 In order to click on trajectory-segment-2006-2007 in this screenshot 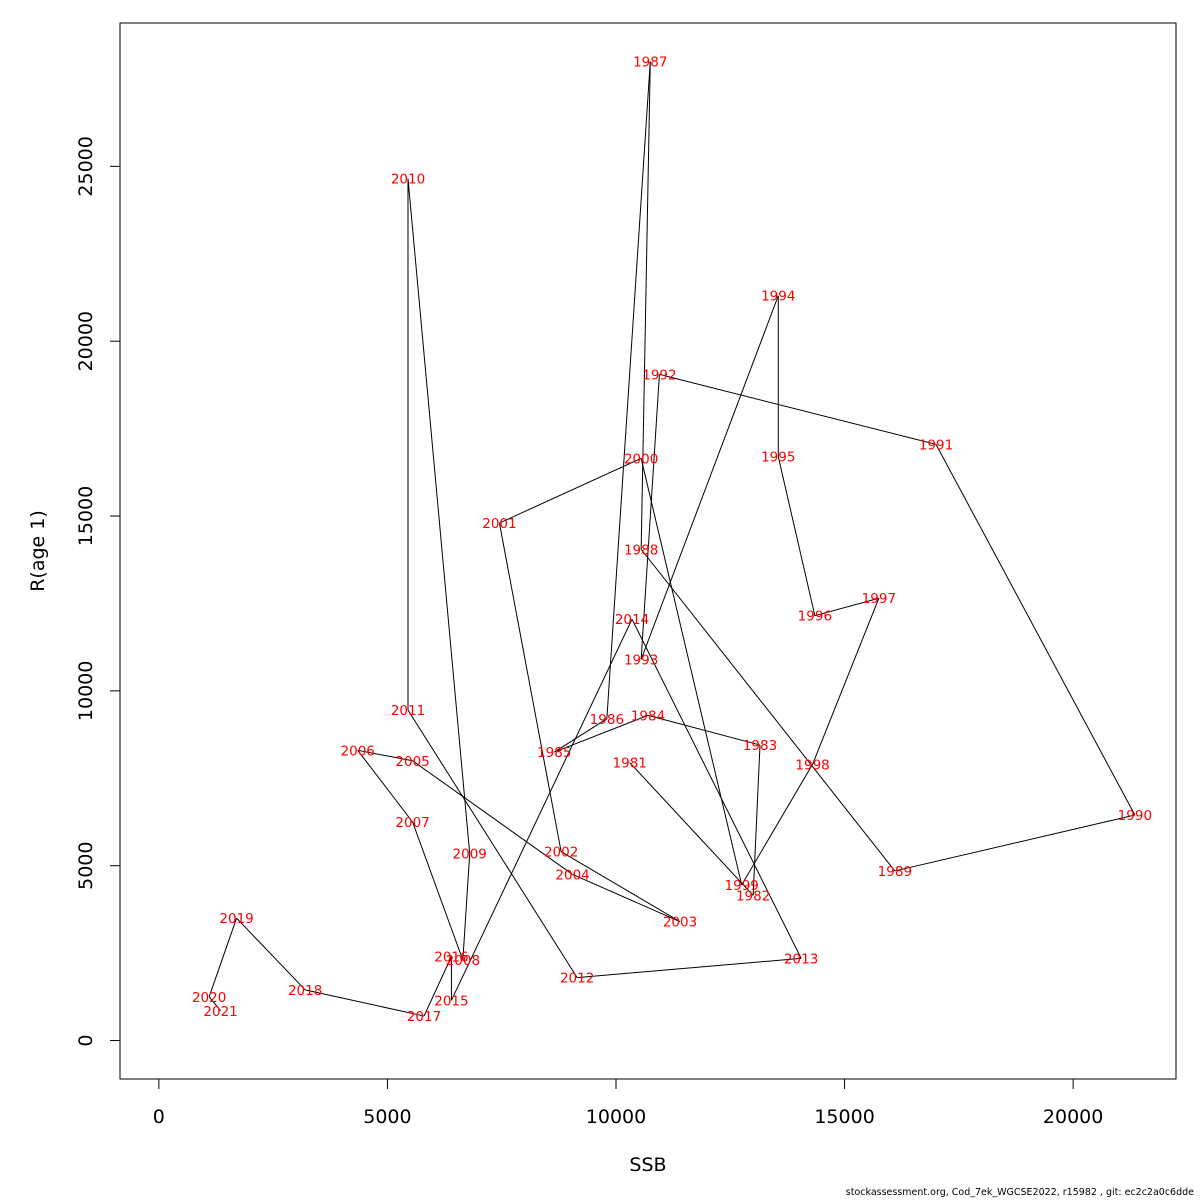, I will do `click(385, 786)`.